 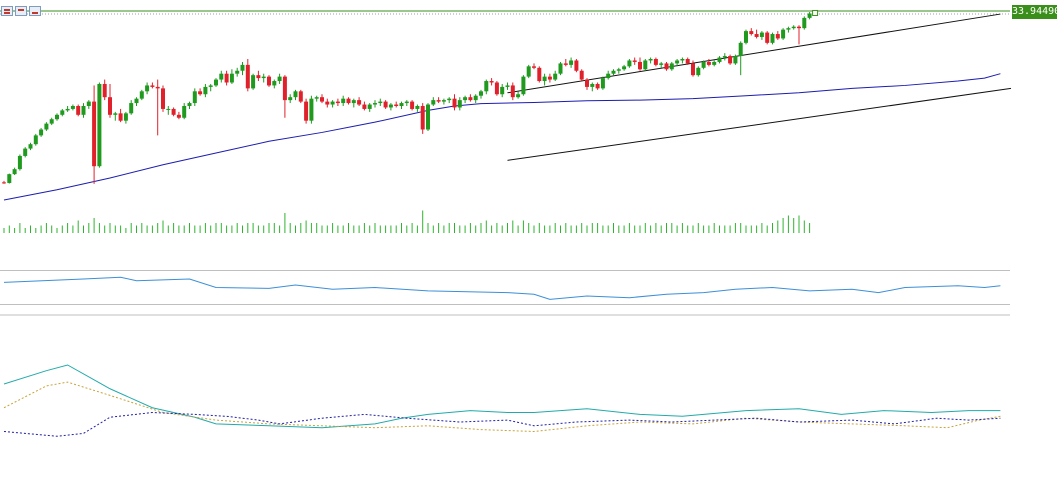 I want to click on stoch-main-line, so click(x=502, y=396).